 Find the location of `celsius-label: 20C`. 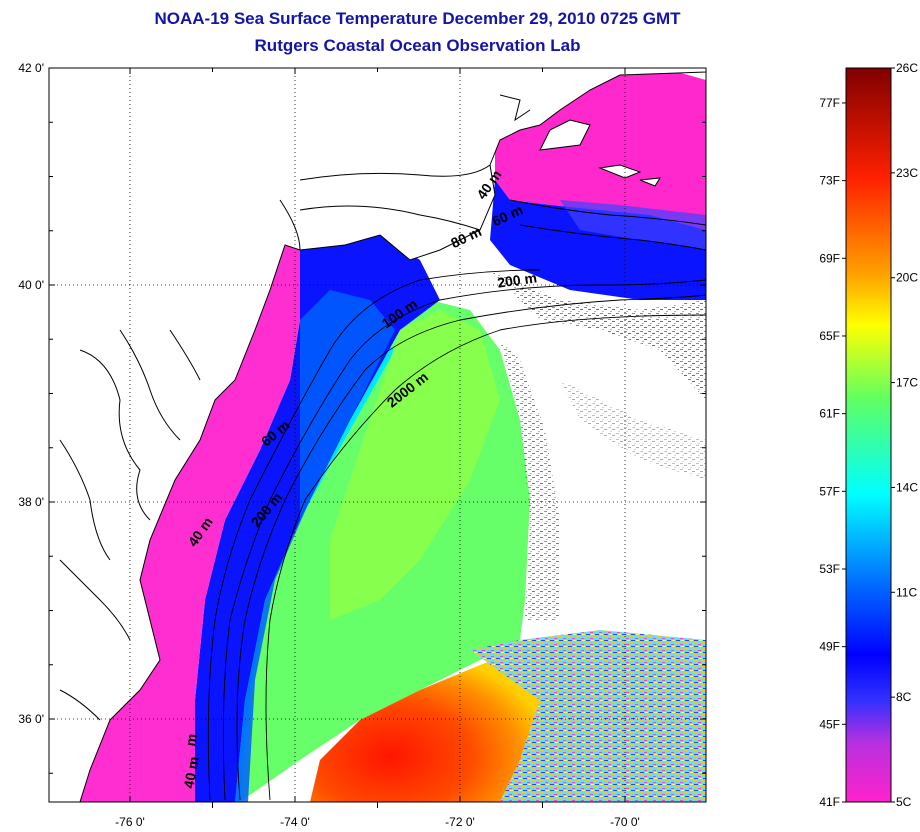

celsius-label: 20C is located at coordinates (907, 278).